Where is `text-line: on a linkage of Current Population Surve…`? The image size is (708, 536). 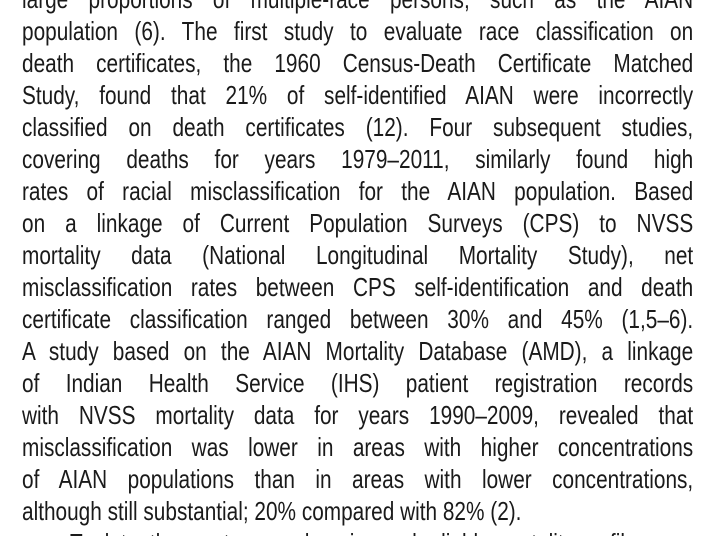
text-line: on a linkage of Current Population Surve… is located at coordinates (358, 223).